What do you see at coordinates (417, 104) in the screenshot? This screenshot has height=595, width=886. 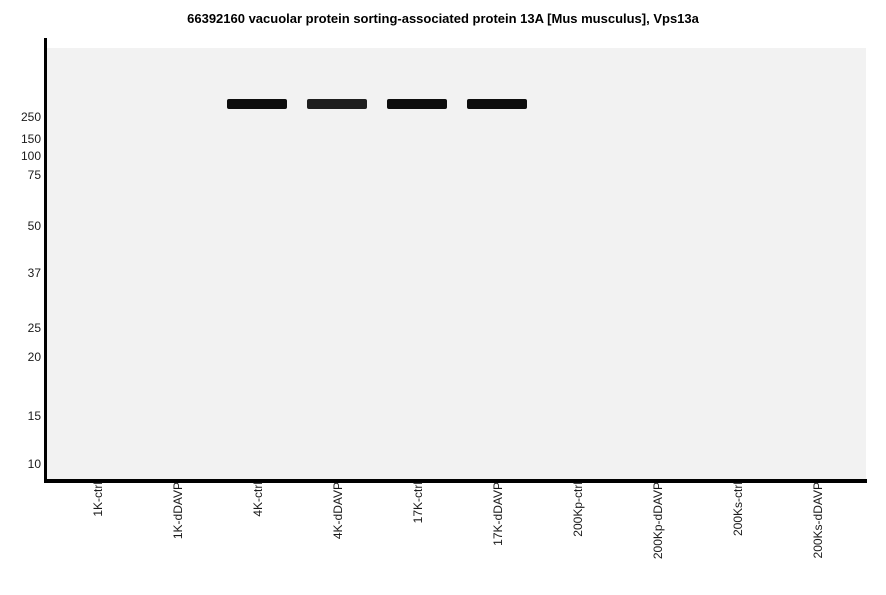 I see `protein-band-17K-ctrl` at bounding box center [417, 104].